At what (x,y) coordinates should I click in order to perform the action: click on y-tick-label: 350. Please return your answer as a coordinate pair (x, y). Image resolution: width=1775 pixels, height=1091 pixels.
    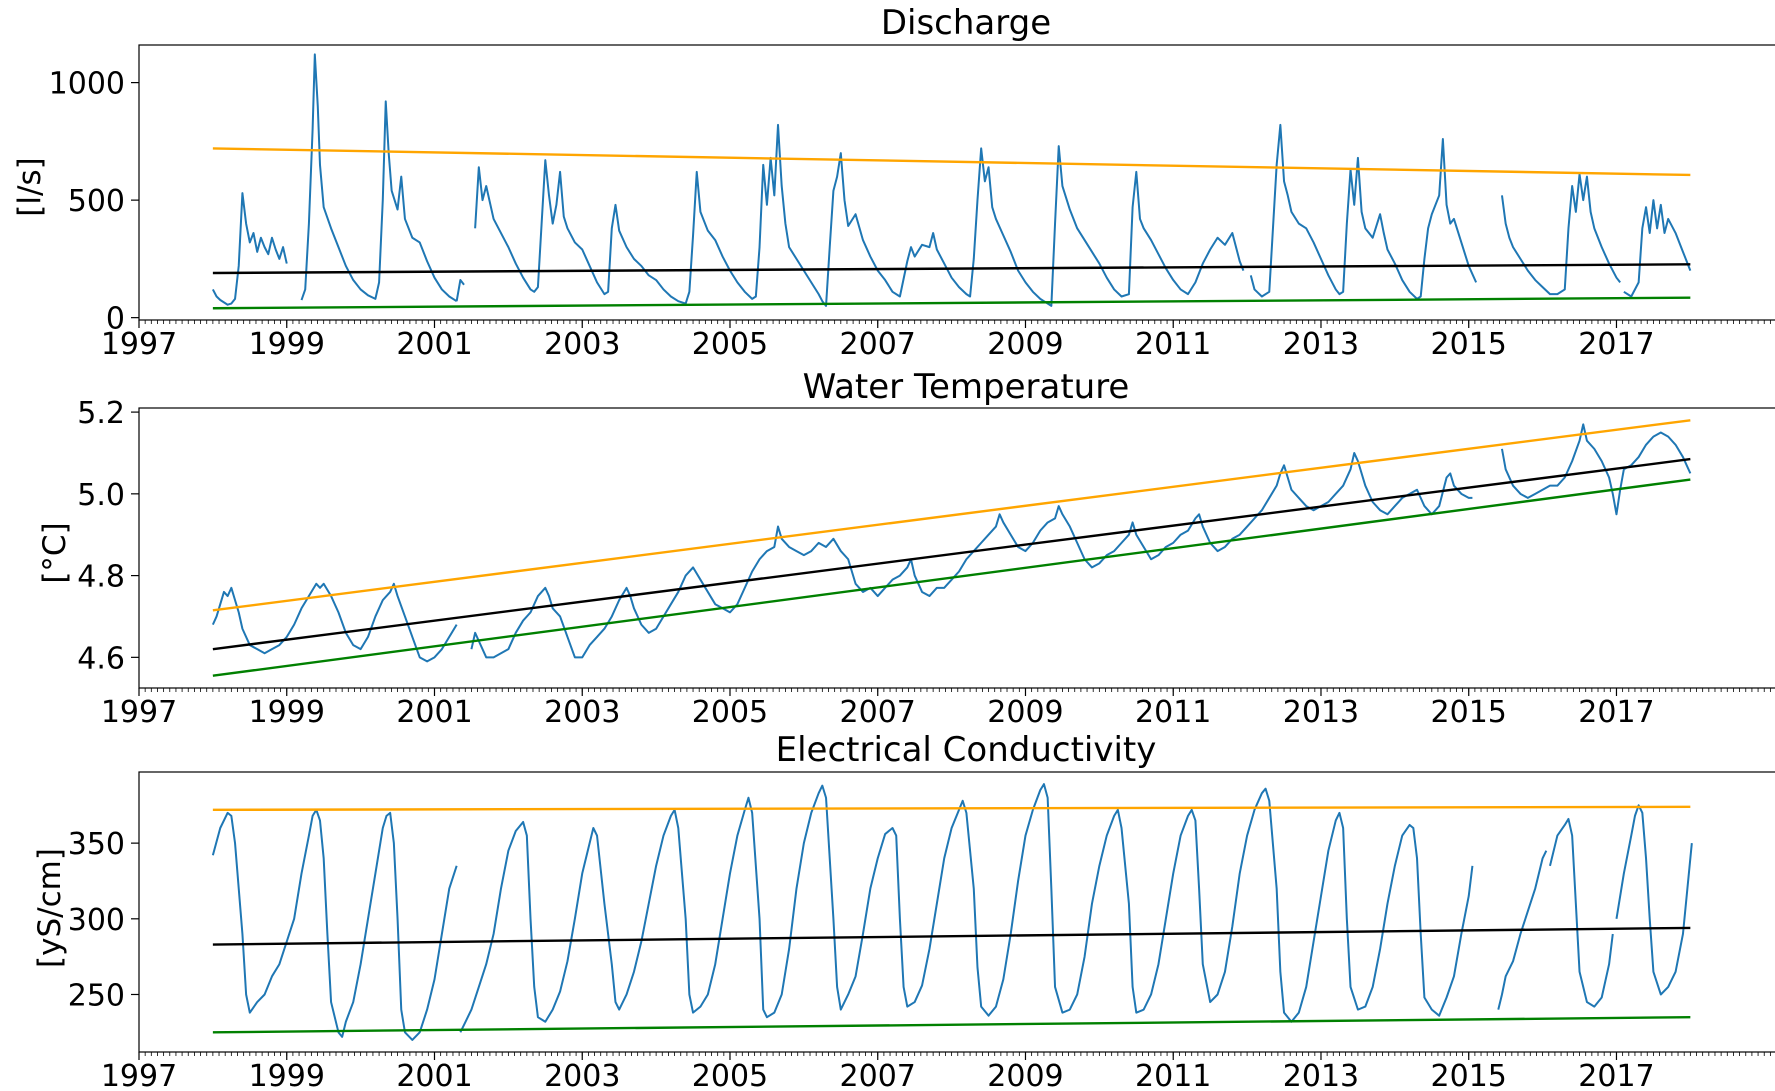
    Looking at the image, I should click on (96, 844).